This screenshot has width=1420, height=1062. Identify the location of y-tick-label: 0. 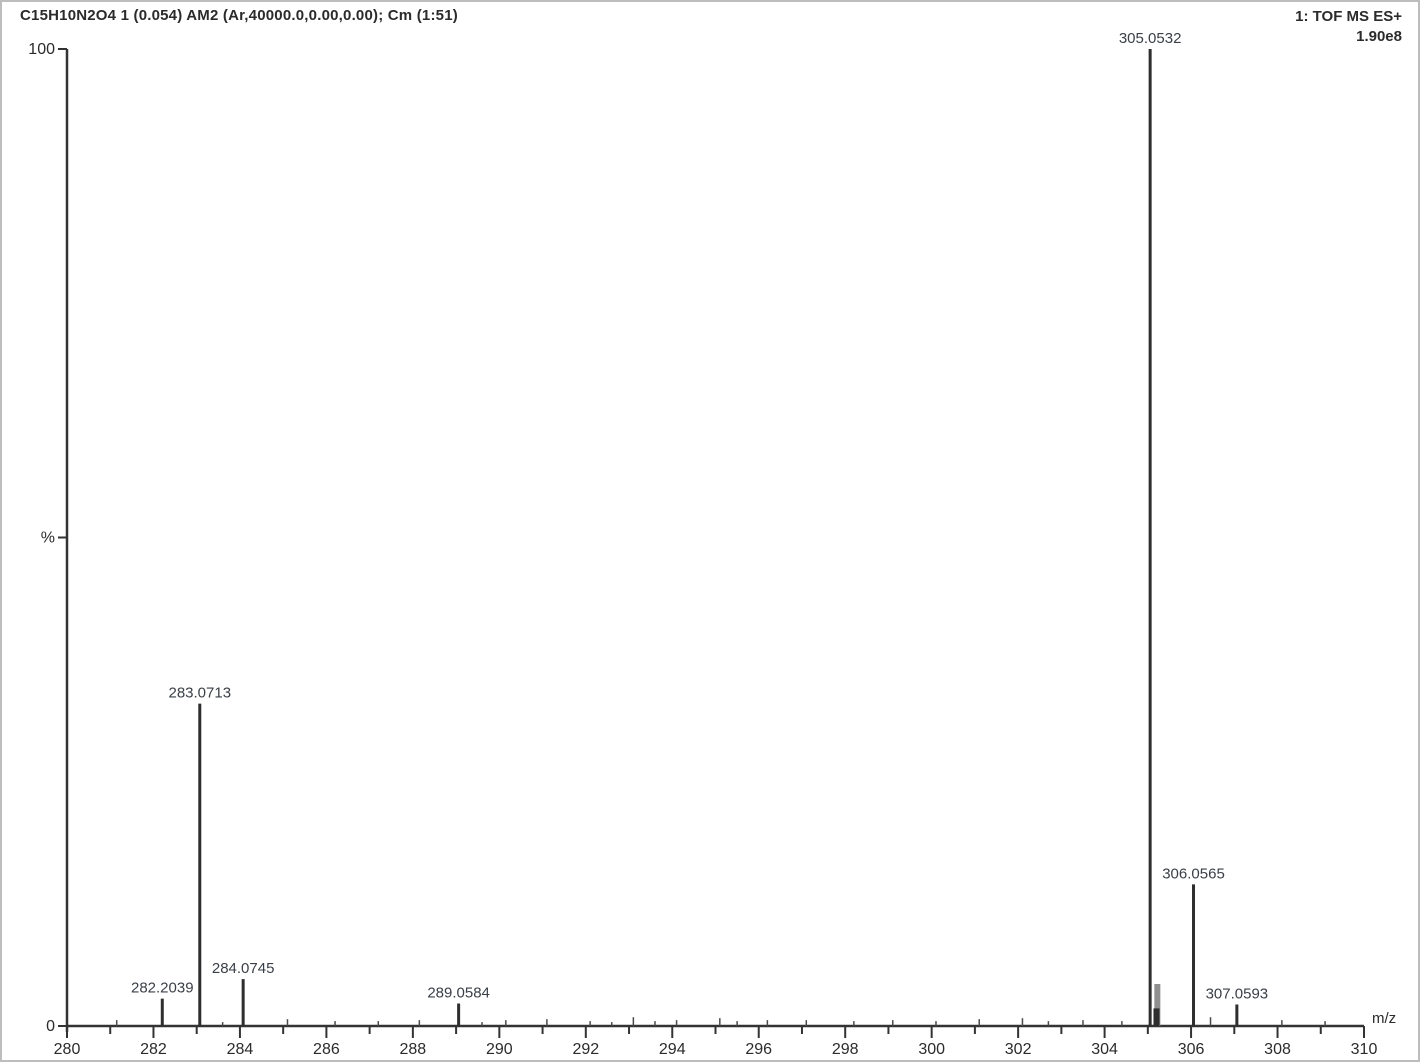
(50, 1026).